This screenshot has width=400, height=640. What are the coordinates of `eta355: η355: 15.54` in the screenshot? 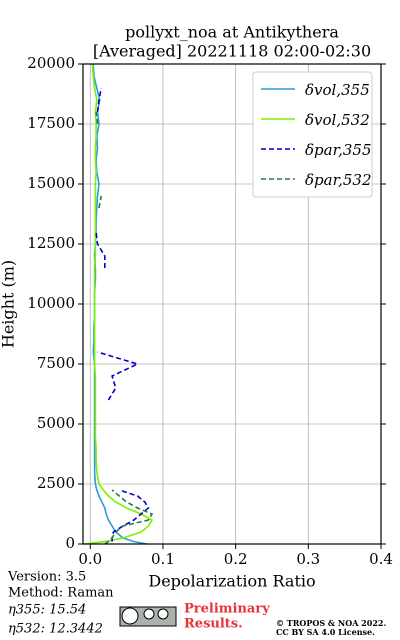 It's located at (47, 610).